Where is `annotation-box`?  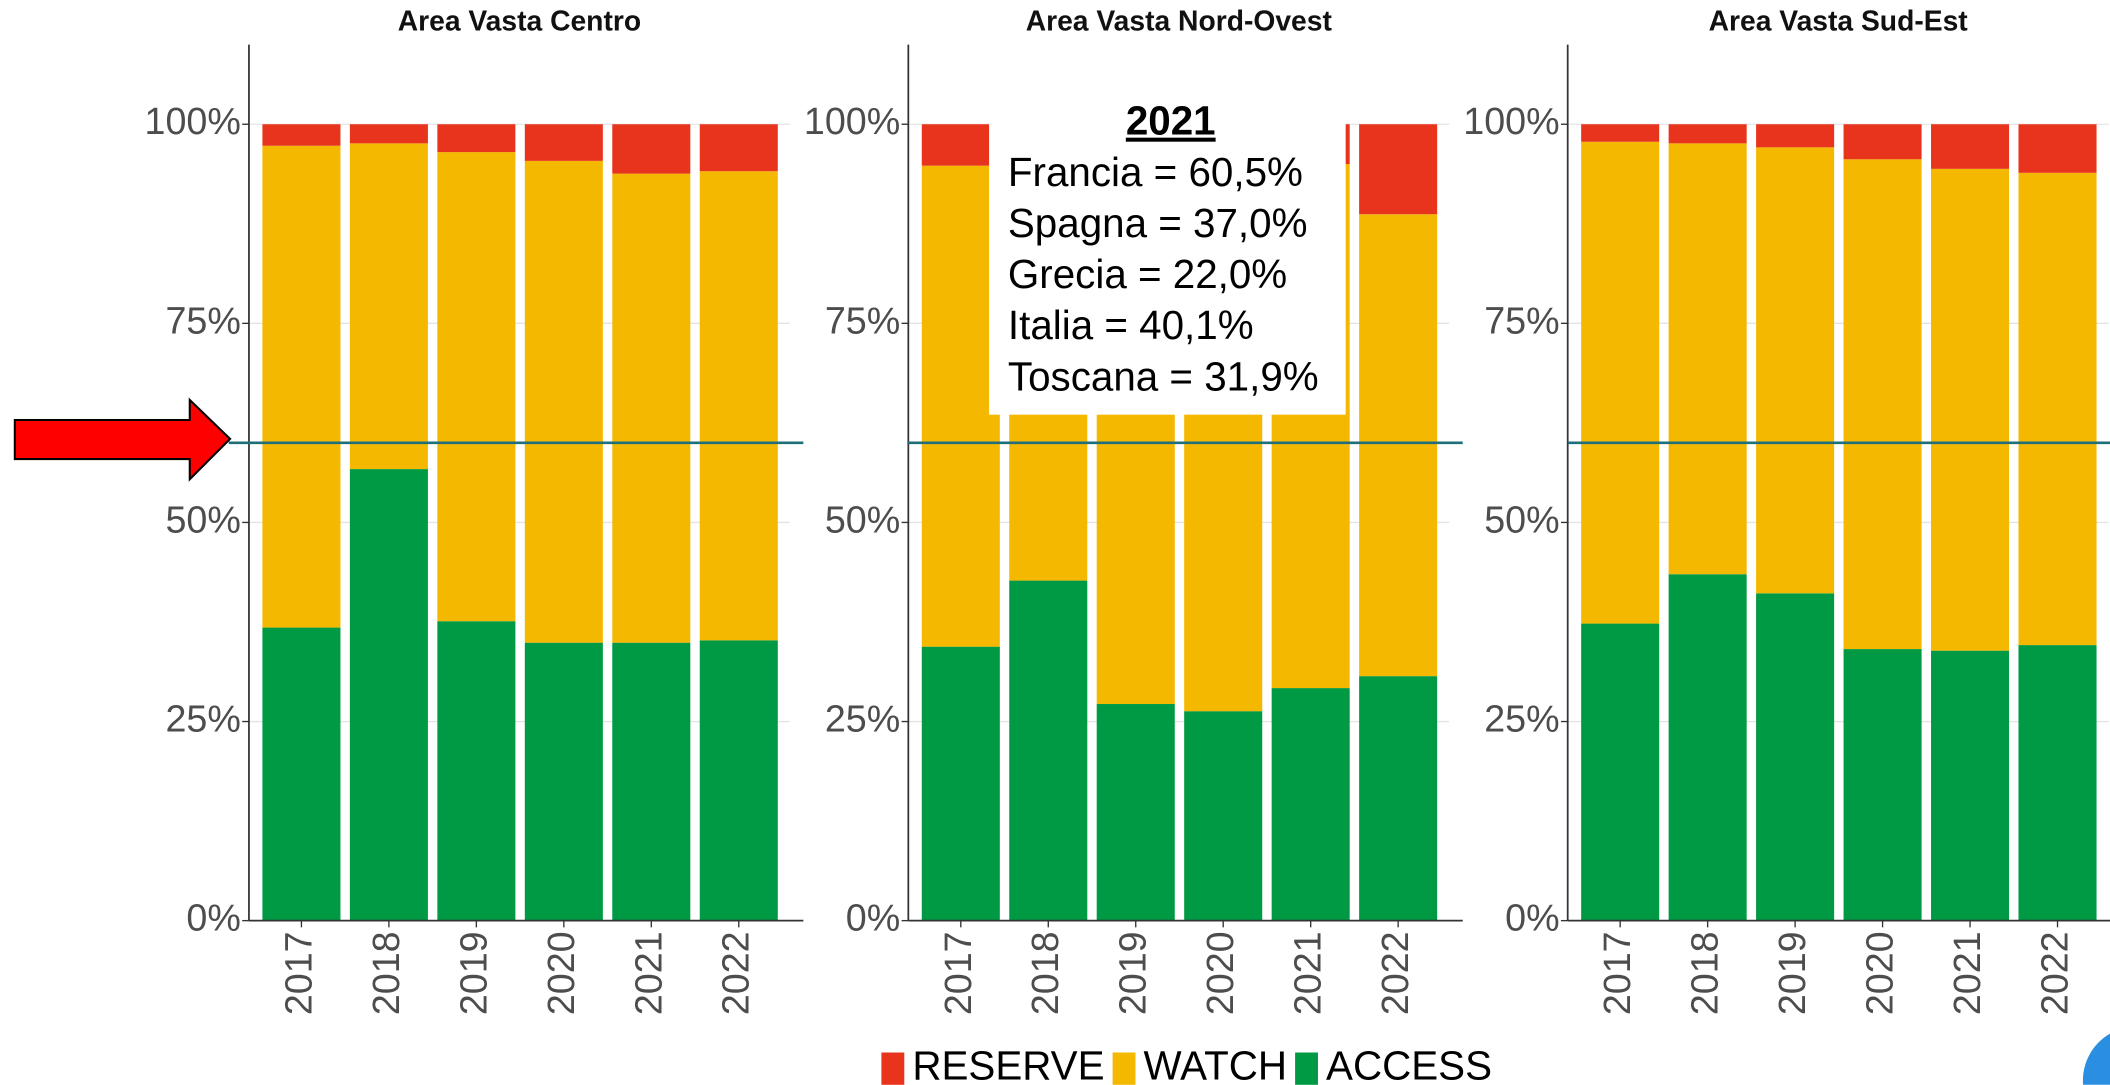
annotation-box is located at coordinates (1167, 258).